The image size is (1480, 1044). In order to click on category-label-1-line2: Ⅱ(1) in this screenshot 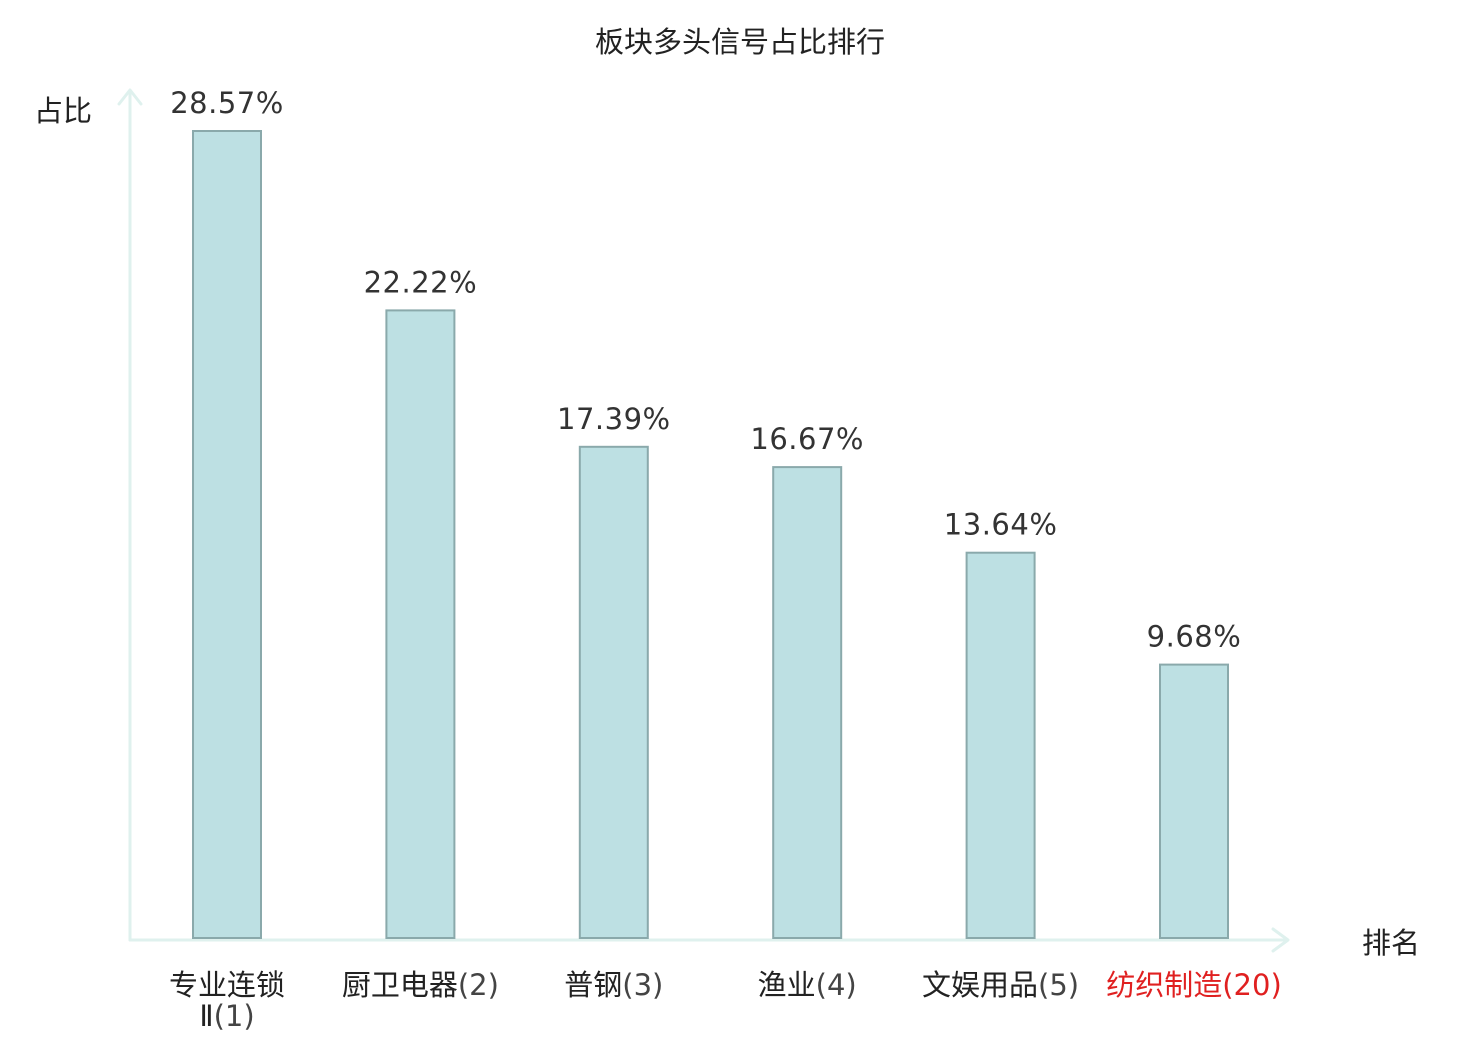, I will do `click(226, 1016)`.